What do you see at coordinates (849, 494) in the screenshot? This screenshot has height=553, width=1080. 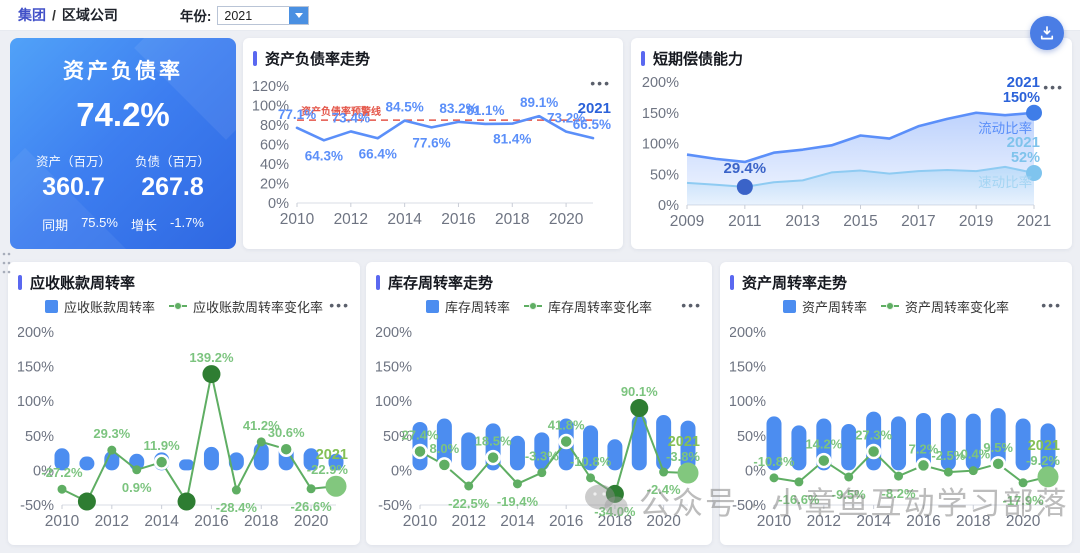 I see `svg-text: -9.5%` at bounding box center [849, 494].